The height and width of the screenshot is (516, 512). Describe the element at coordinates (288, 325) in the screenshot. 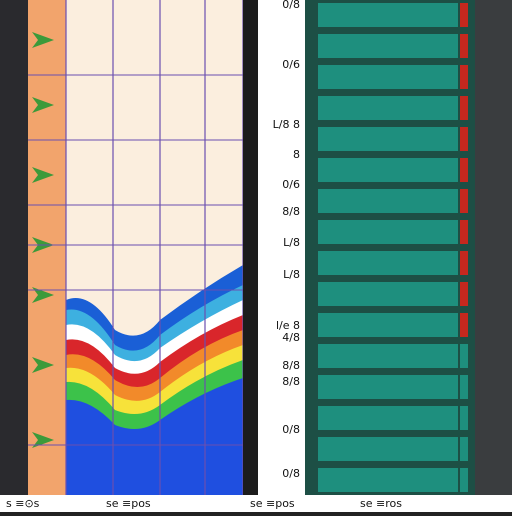

I see `side-label: l/e 8` at that location.